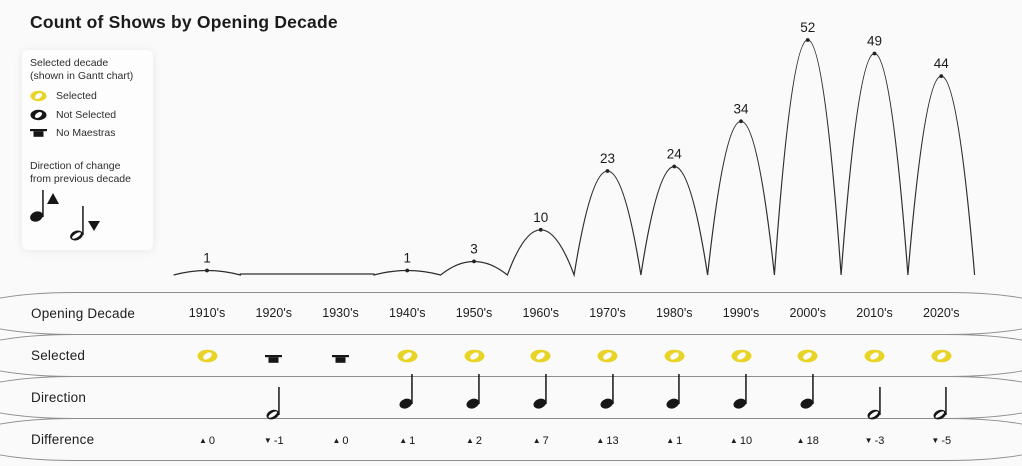 This screenshot has width=1022, height=466. Describe the element at coordinates (675, 154) in the screenshot. I see `peak-value-label: 24` at that location.